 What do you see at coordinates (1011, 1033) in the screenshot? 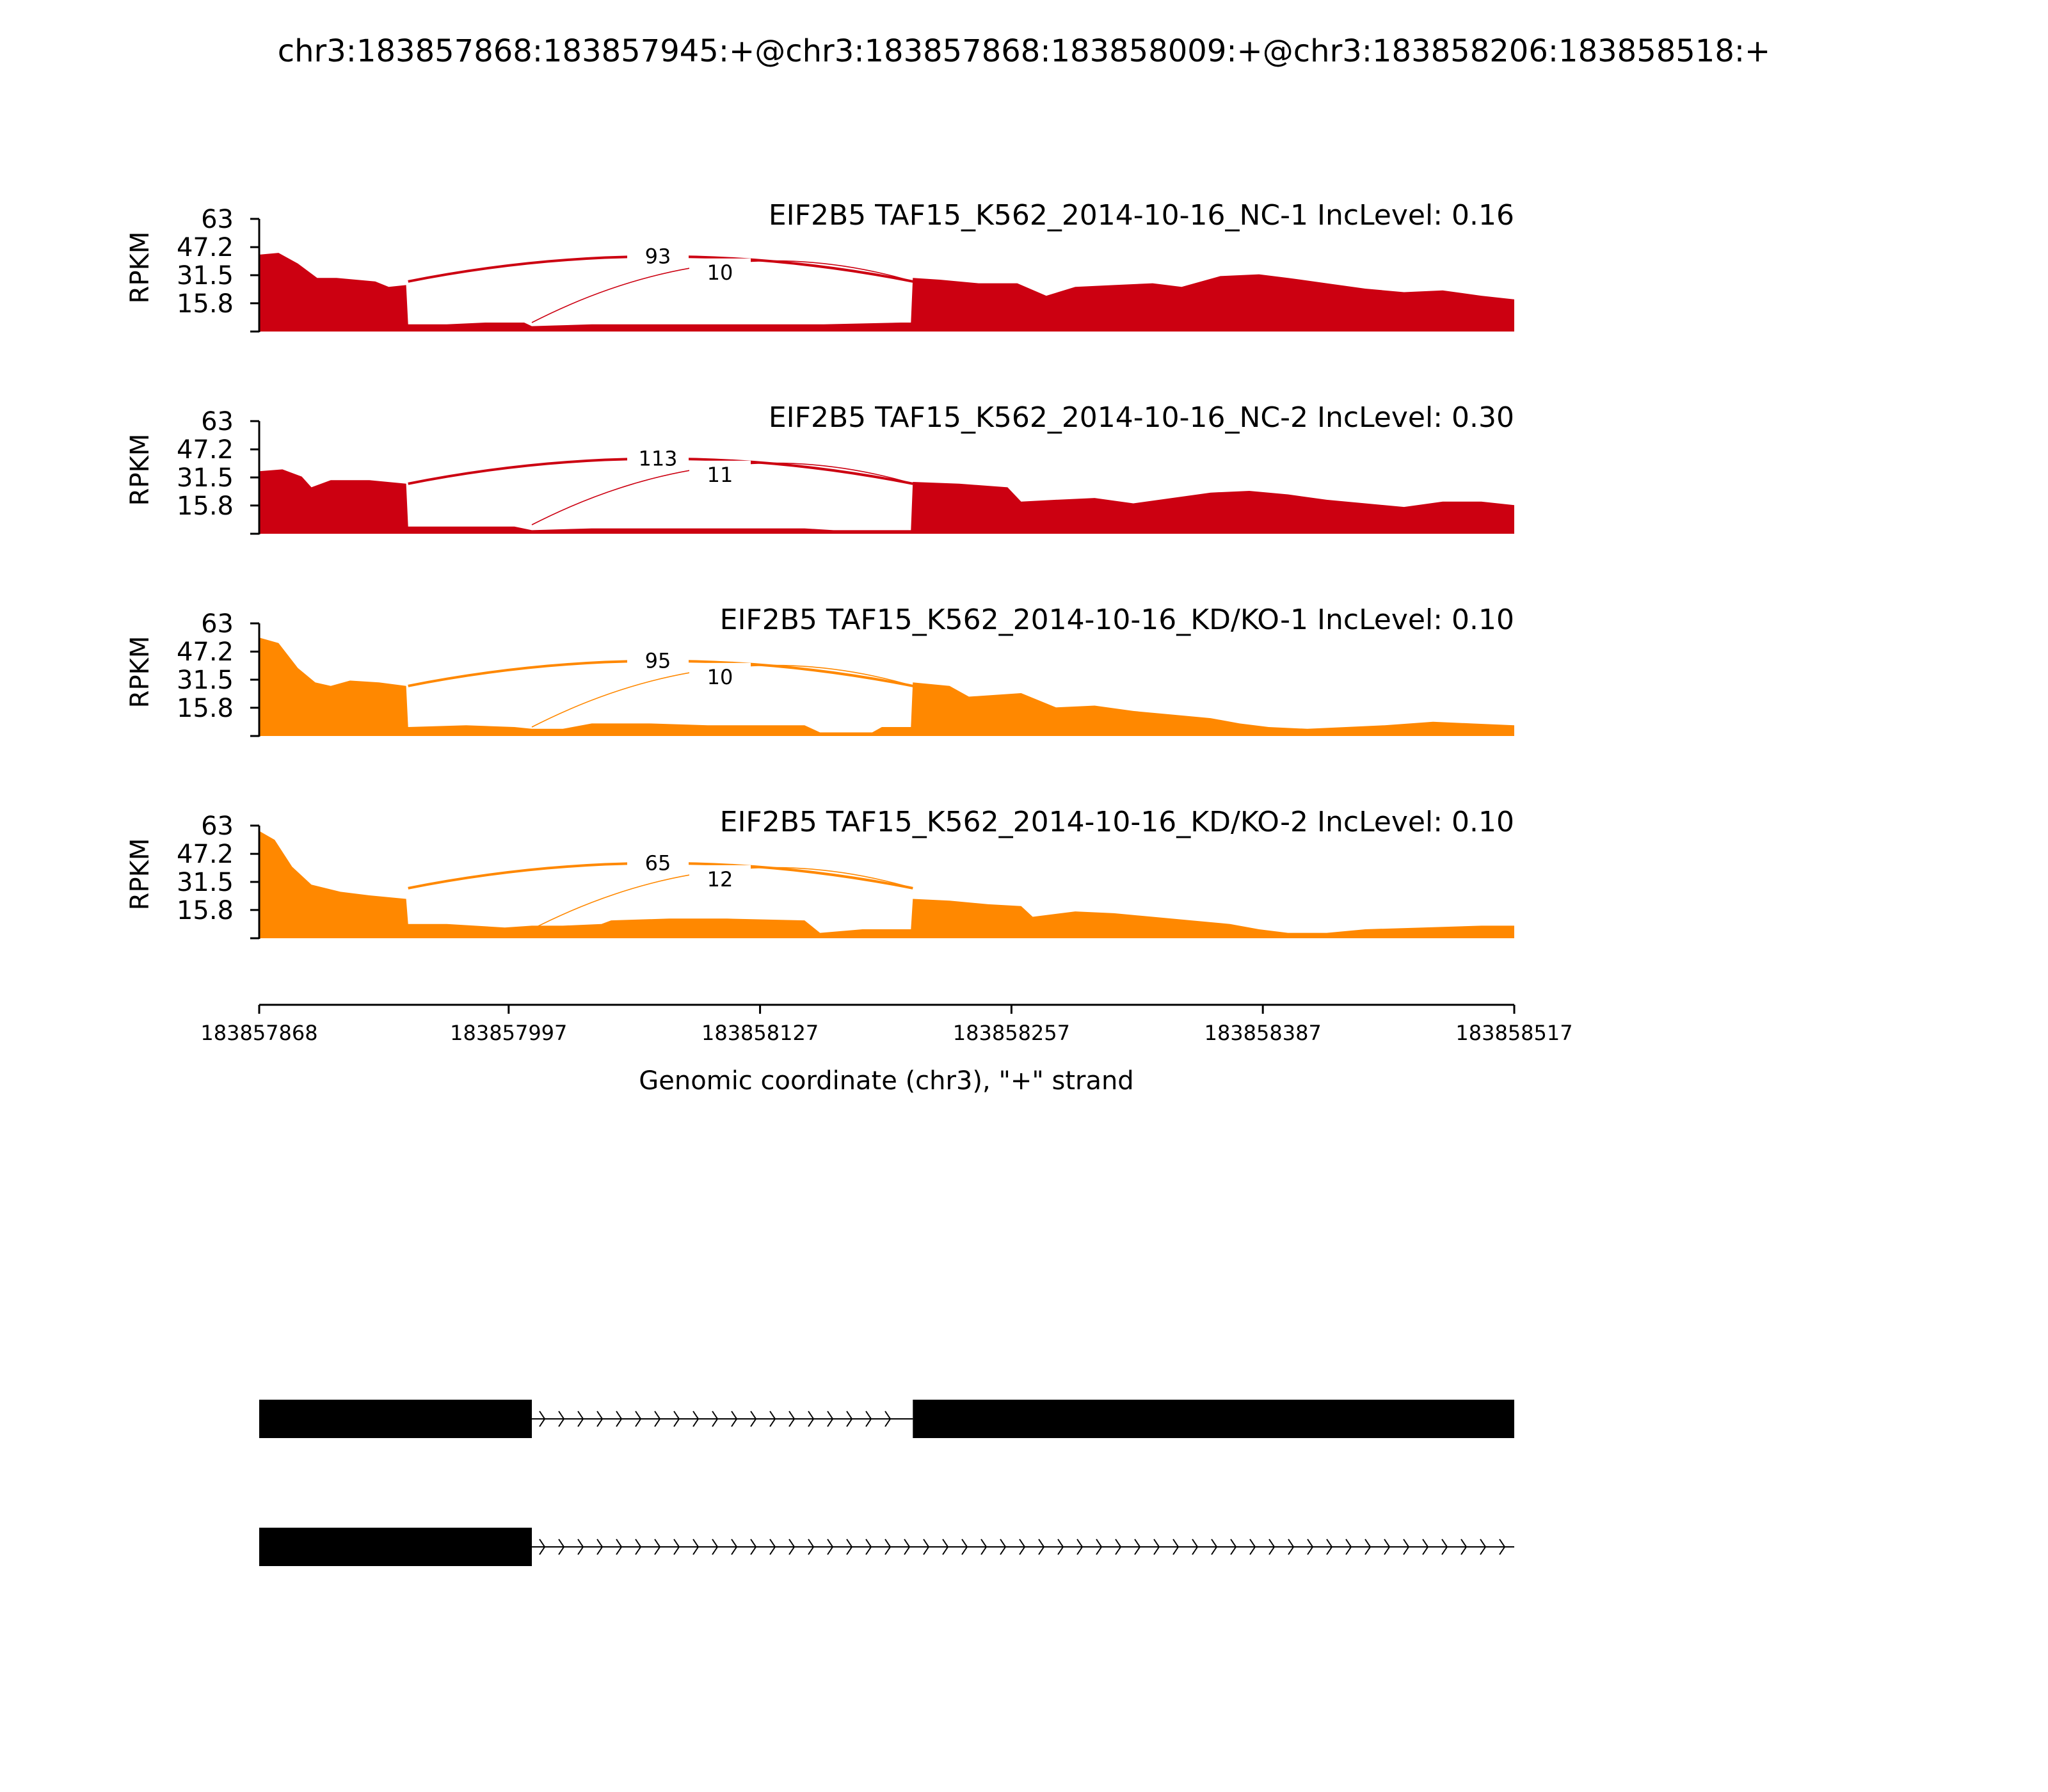
I see `x-tick-label: 183858257` at bounding box center [1011, 1033].